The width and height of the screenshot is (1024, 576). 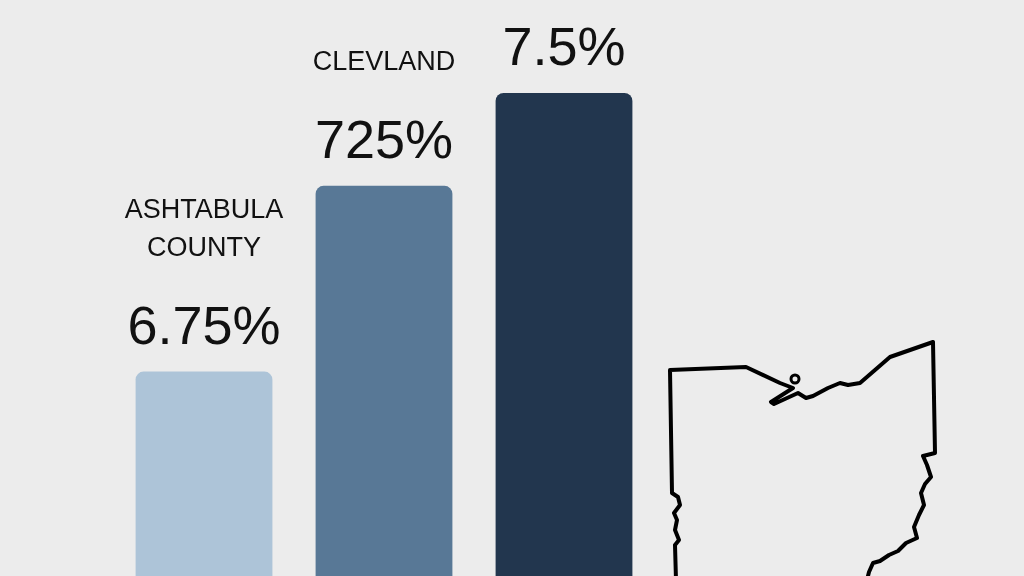 I want to click on x-tick-label: ASHTABULA COUNTY, so click(x=204, y=227).